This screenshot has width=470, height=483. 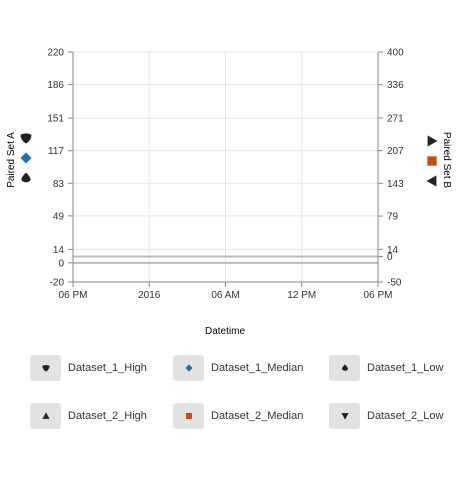 I want to click on legend-item: Dataset_1_Low, so click(x=386, y=368).